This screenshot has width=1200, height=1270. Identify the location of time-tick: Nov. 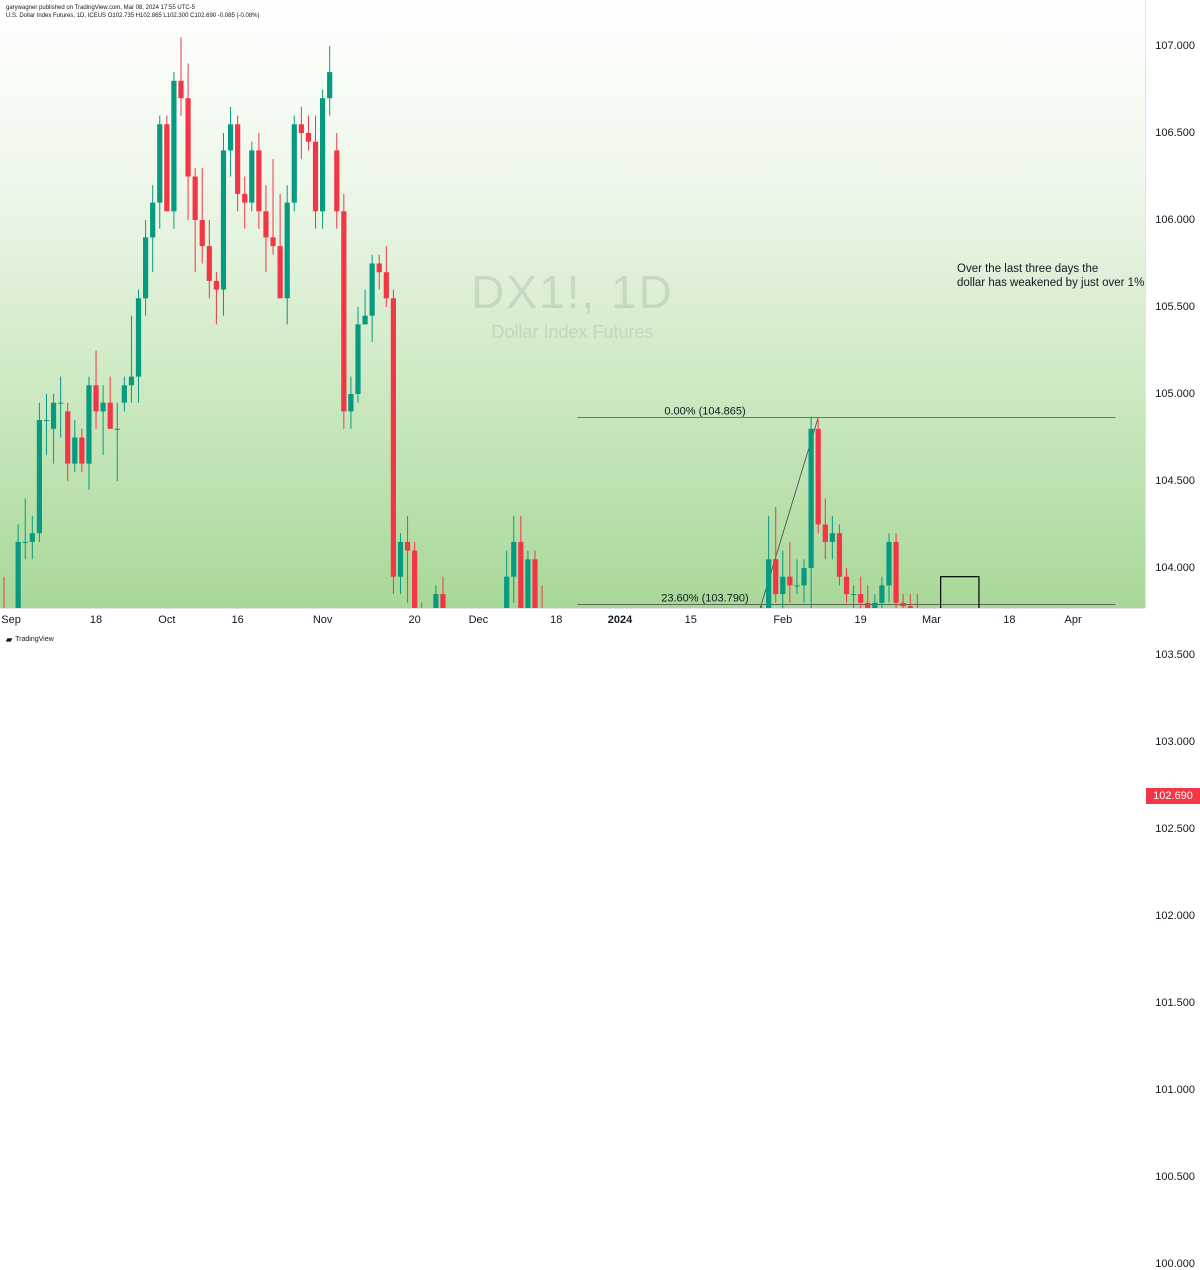
(322, 620).